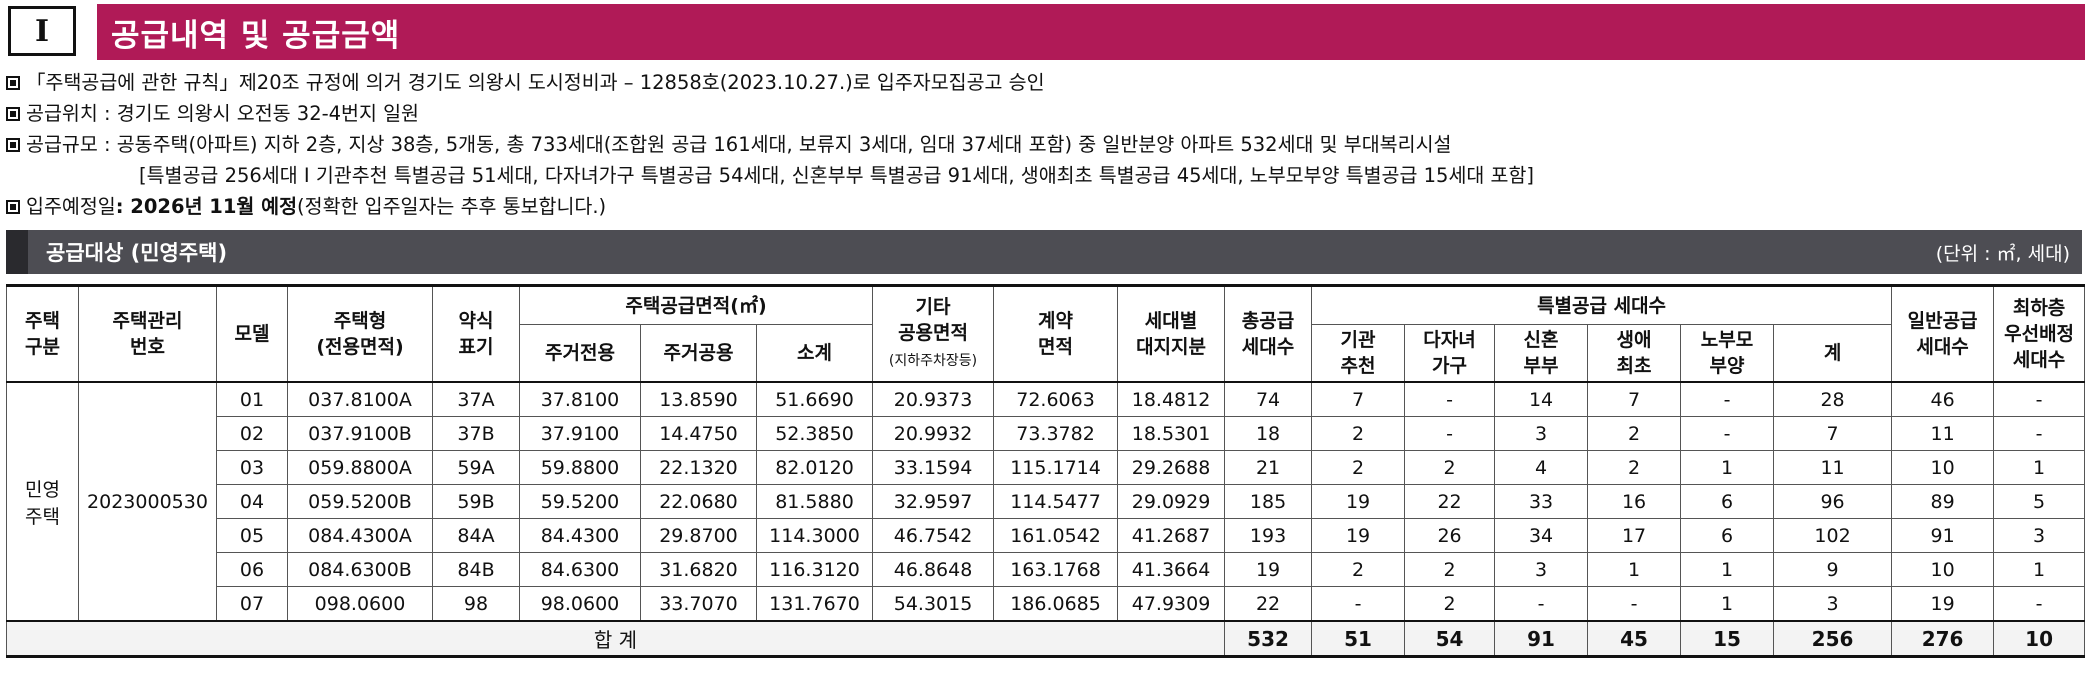  I want to click on total-cell-ssum: 256, so click(1833, 639).